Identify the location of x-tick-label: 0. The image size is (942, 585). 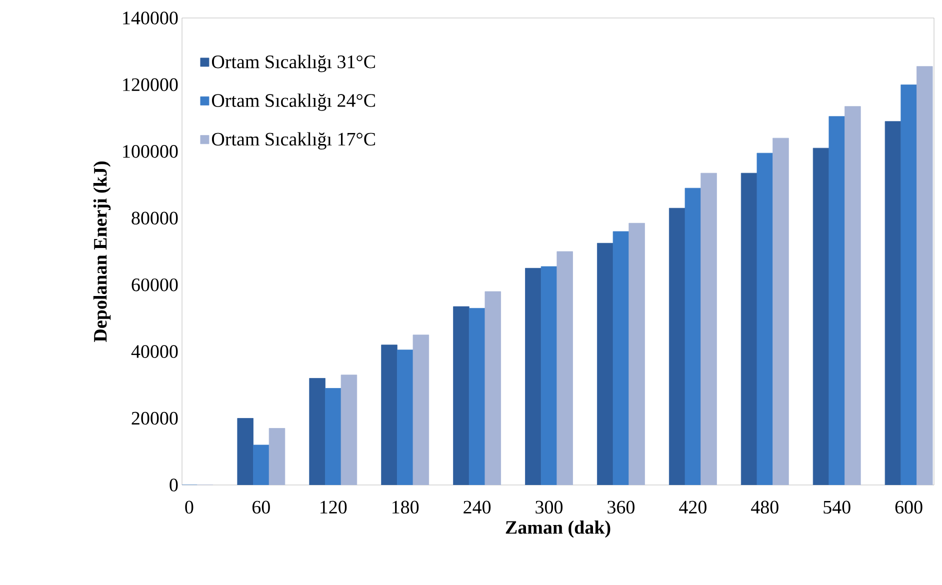
(189, 507).